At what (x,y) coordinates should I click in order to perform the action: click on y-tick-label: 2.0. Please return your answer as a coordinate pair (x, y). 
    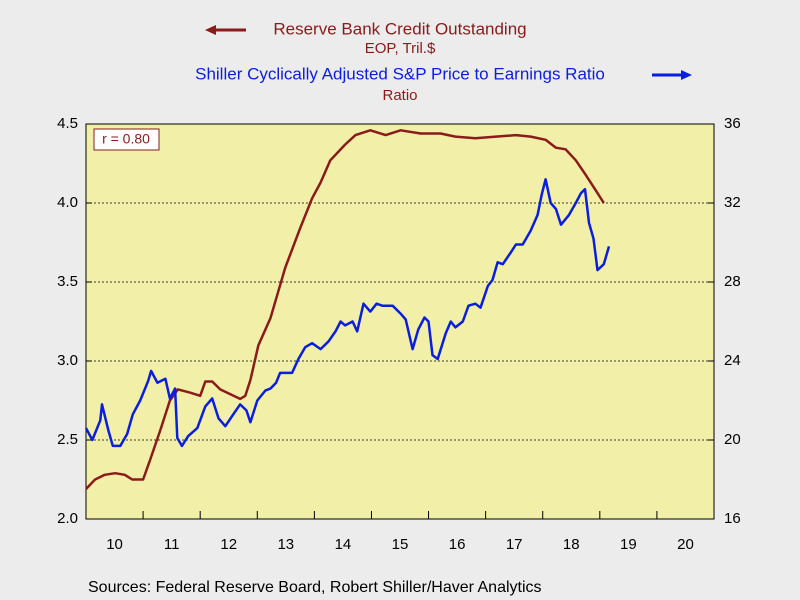
    Looking at the image, I should click on (67, 518).